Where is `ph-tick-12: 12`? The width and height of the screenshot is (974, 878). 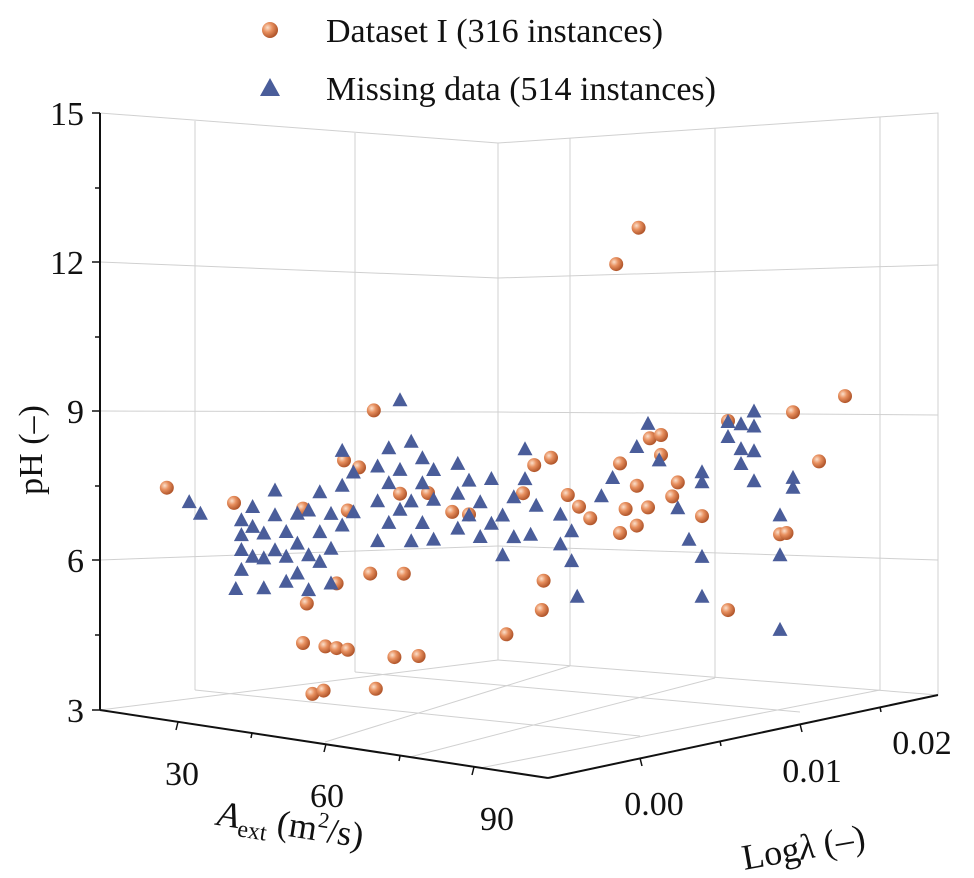 ph-tick-12: 12 is located at coordinates (67, 263).